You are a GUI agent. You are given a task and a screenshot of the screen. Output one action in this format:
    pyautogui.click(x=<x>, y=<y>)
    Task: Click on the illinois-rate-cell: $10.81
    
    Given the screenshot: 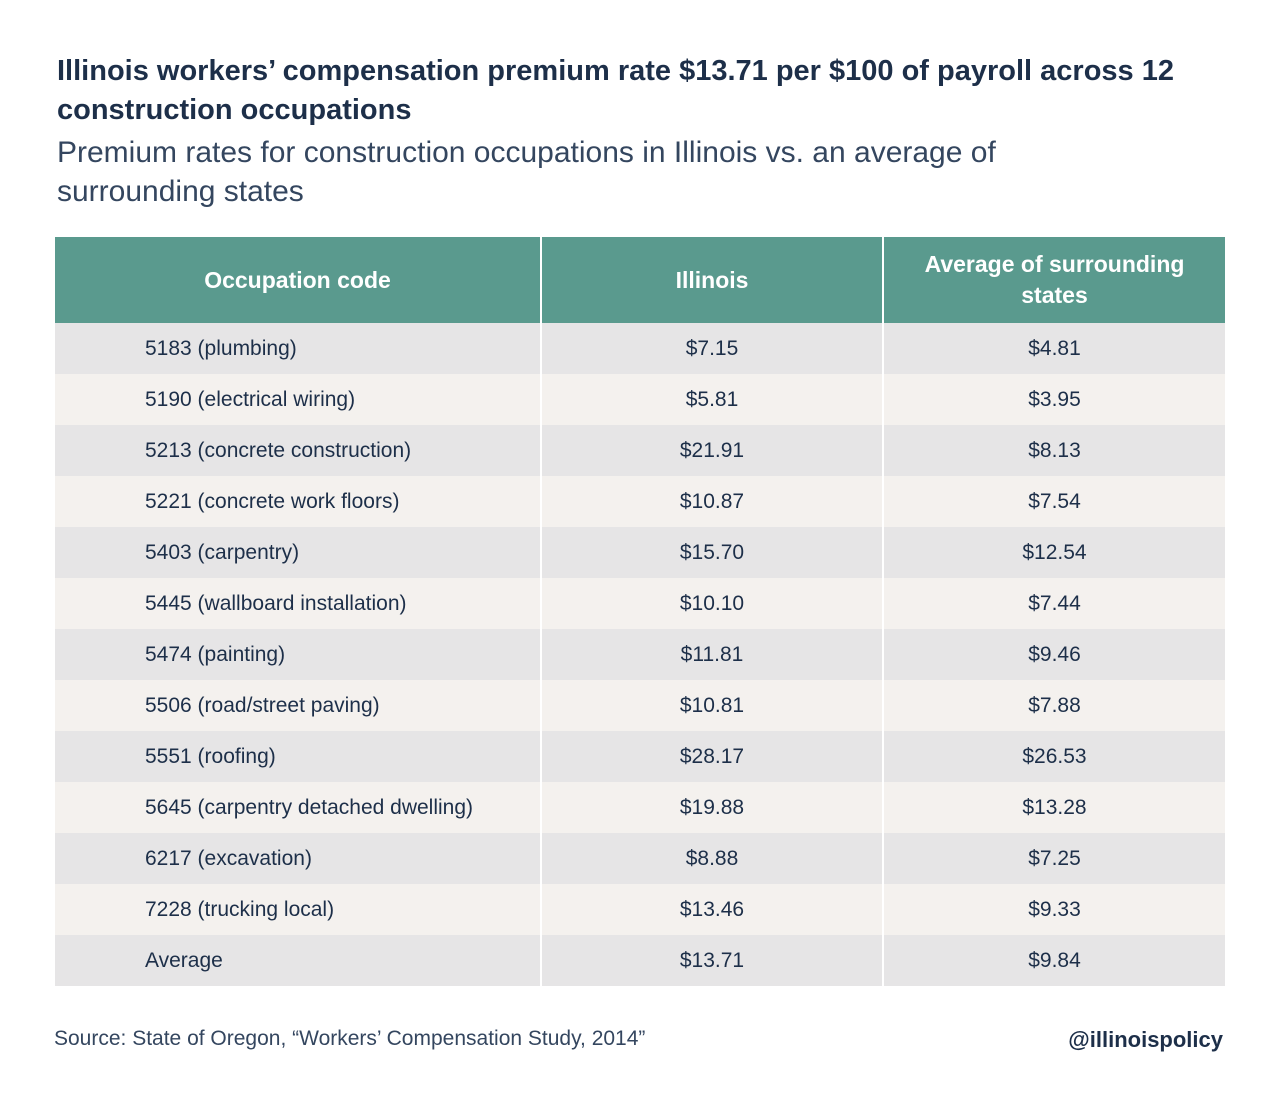 What is the action you would take?
    pyautogui.click(x=711, y=705)
    